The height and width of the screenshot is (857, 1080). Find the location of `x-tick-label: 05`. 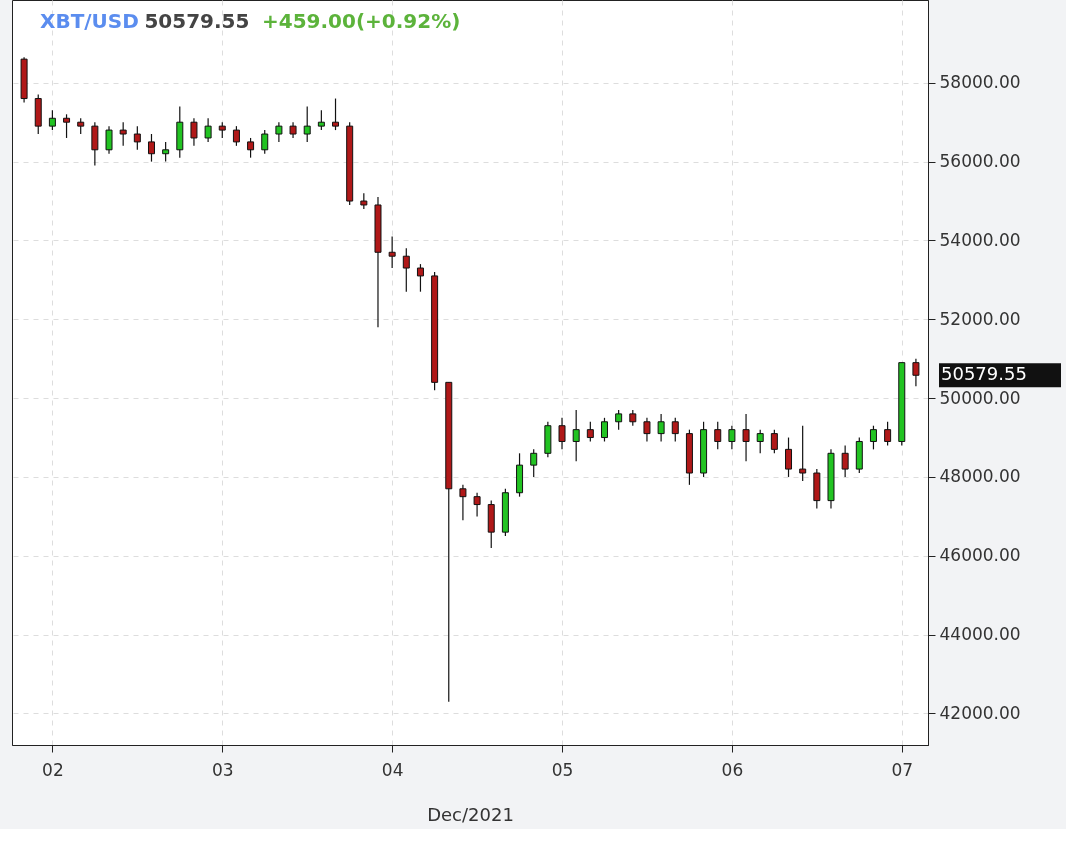

x-tick-label: 05 is located at coordinates (562, 769).